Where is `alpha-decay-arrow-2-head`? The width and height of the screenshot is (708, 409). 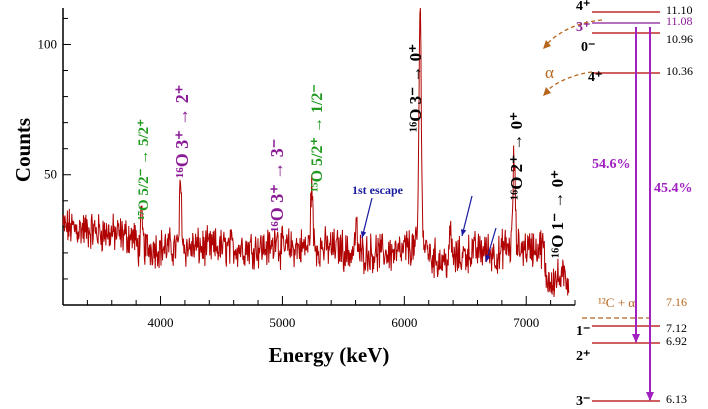 alpha-decay-arrow-2-head is located at coordinates (547, 91).